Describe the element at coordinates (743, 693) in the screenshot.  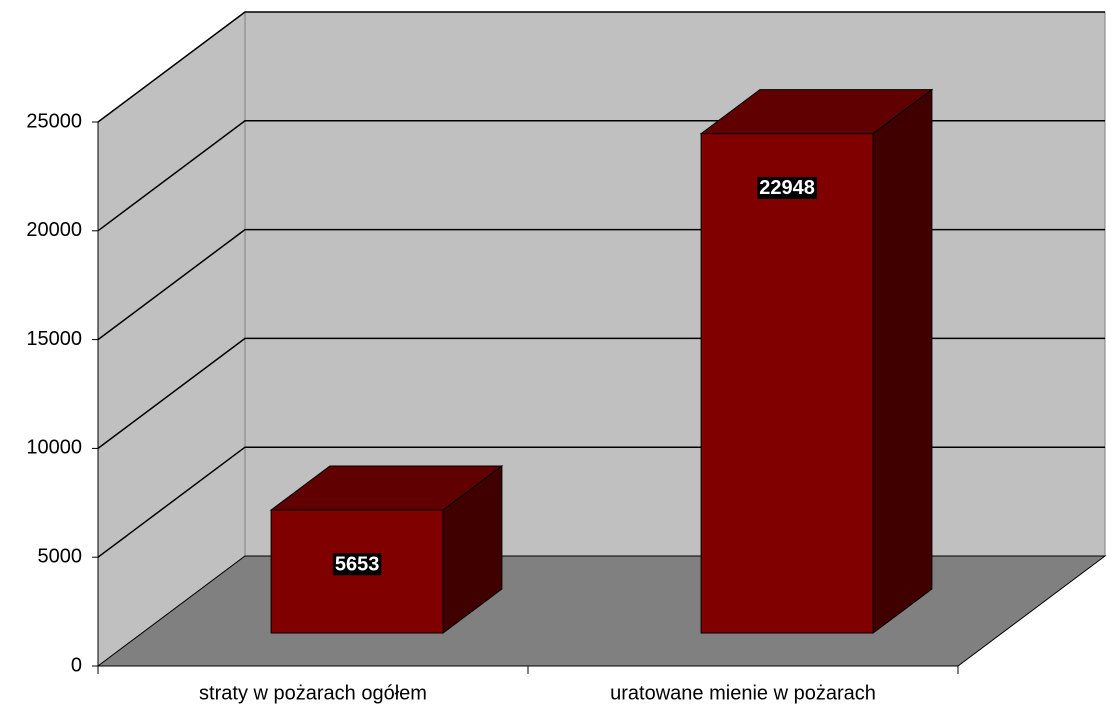
I see `x-tick-label: uratowane mienie w pożarach` at that location.